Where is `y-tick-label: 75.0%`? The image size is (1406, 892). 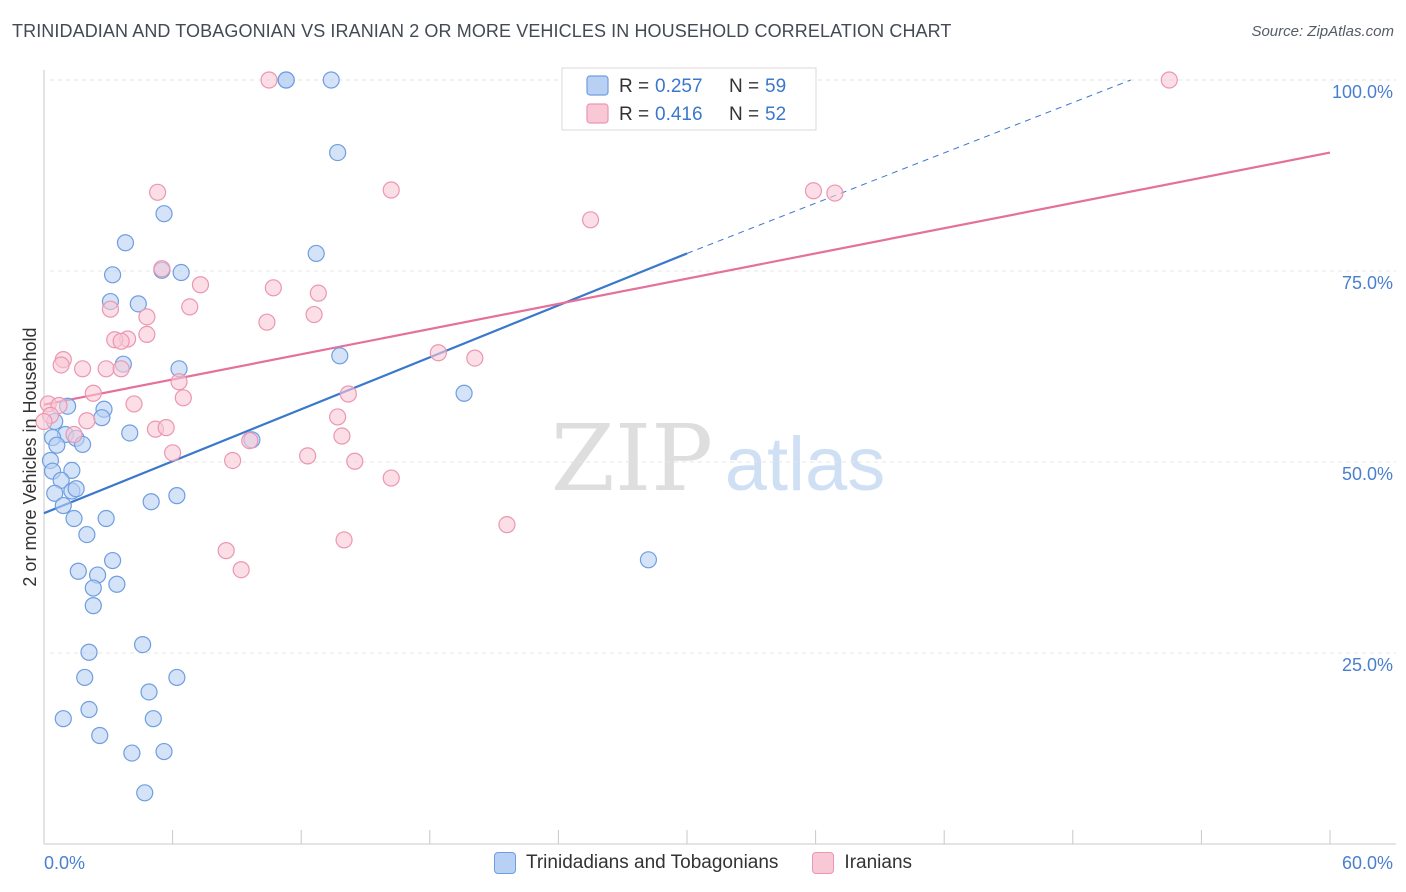 y-tick-label: 75.0% is located at coordinates (1367, 283).